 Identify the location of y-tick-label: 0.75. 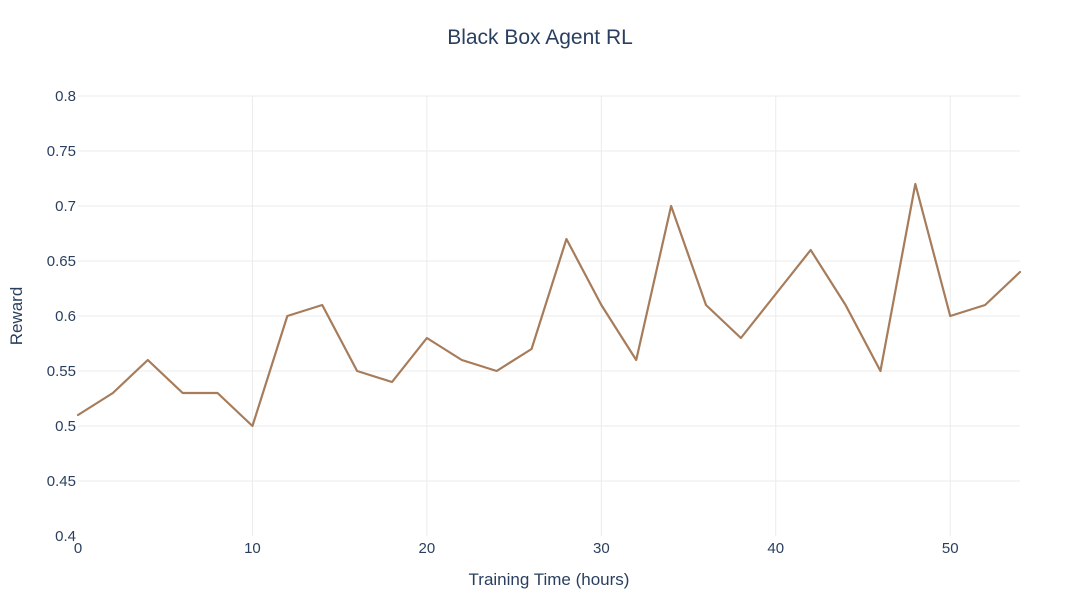
(61, 151).